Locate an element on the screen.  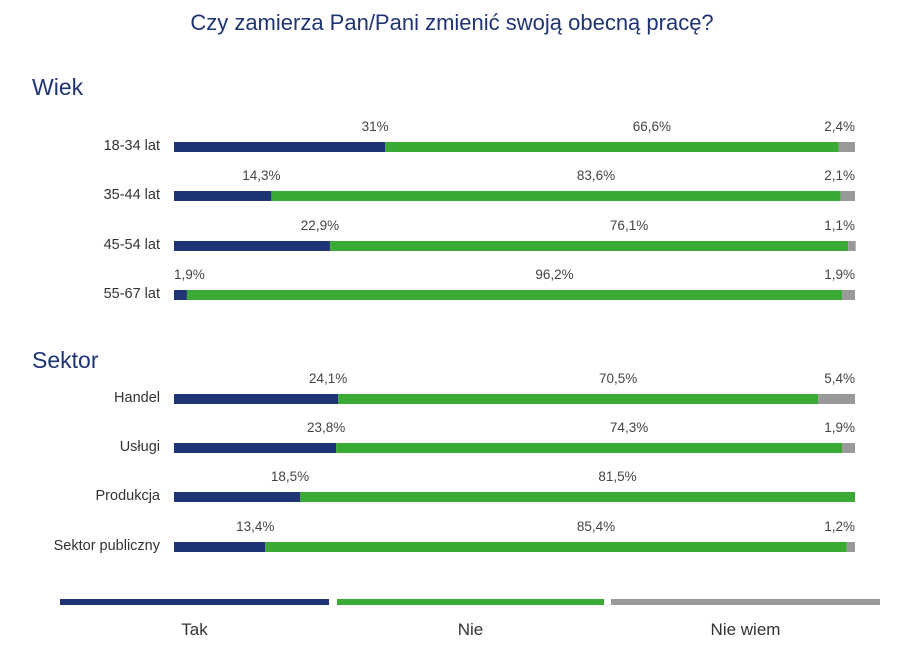
legend-swatch-tak is located at coordinates (194, 602).